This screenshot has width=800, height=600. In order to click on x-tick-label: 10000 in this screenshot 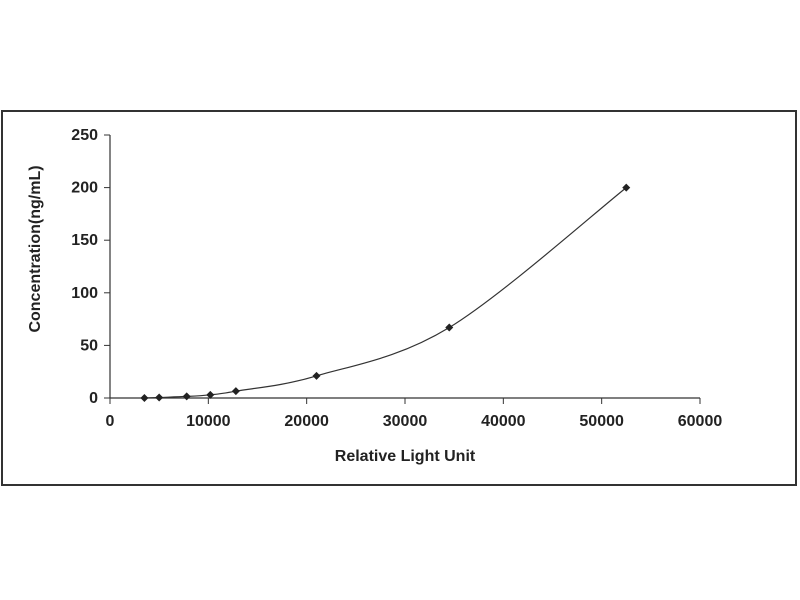, I will do `click(208, 421)`.